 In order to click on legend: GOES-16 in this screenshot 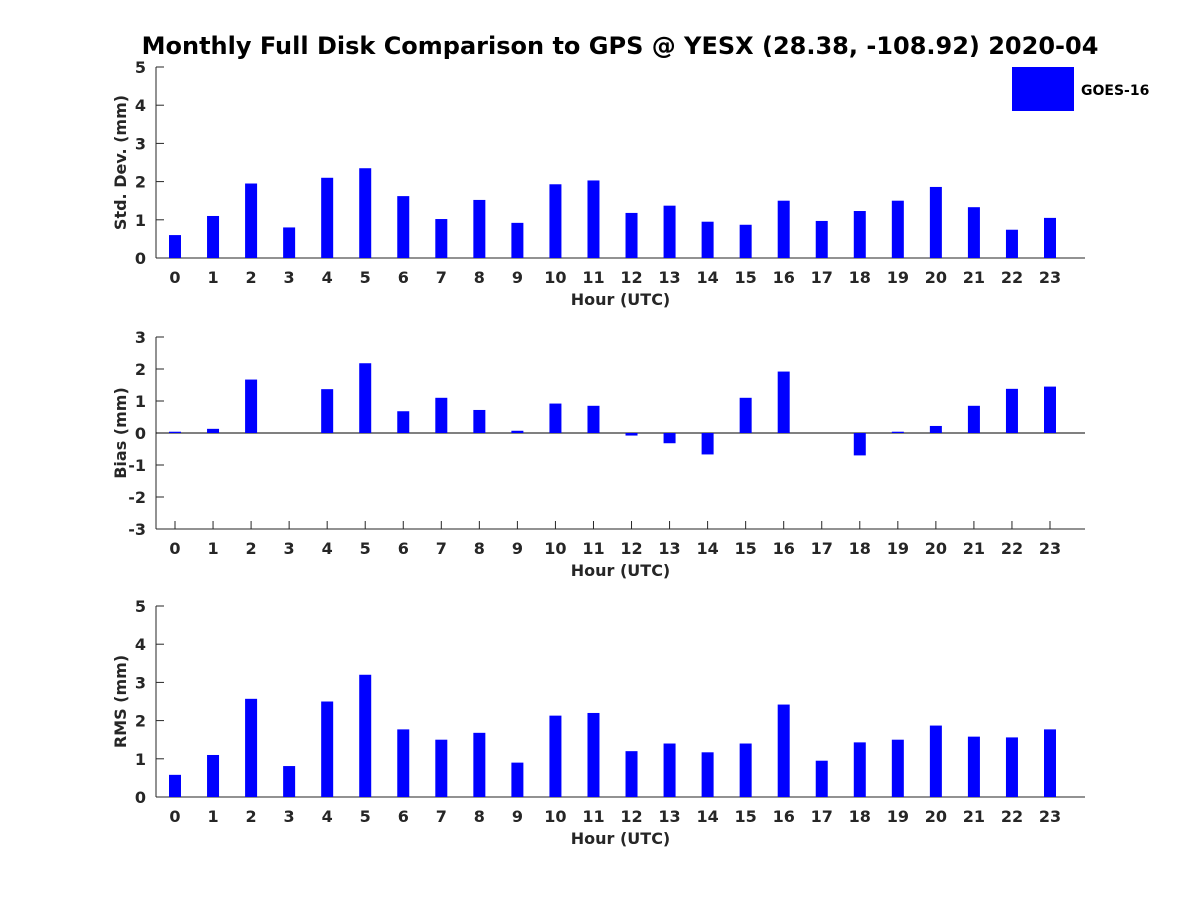, I will do `click(1080, 89)`.